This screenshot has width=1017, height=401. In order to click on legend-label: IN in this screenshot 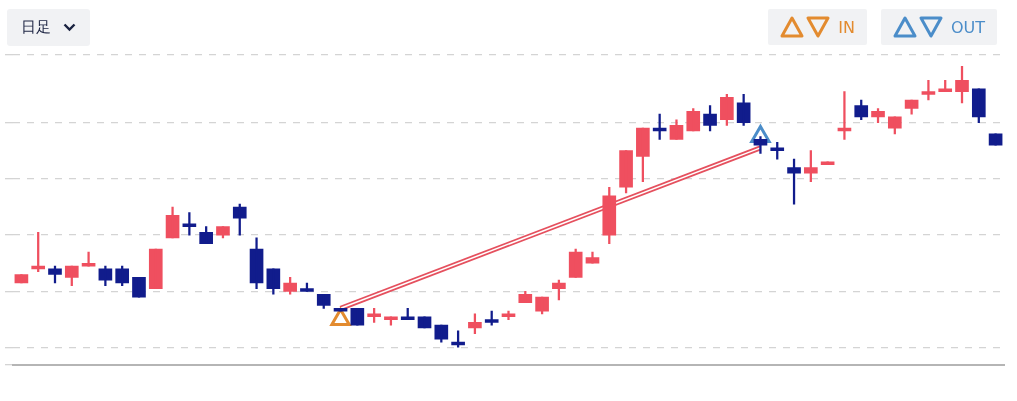, I will do `click(846, 27)`.